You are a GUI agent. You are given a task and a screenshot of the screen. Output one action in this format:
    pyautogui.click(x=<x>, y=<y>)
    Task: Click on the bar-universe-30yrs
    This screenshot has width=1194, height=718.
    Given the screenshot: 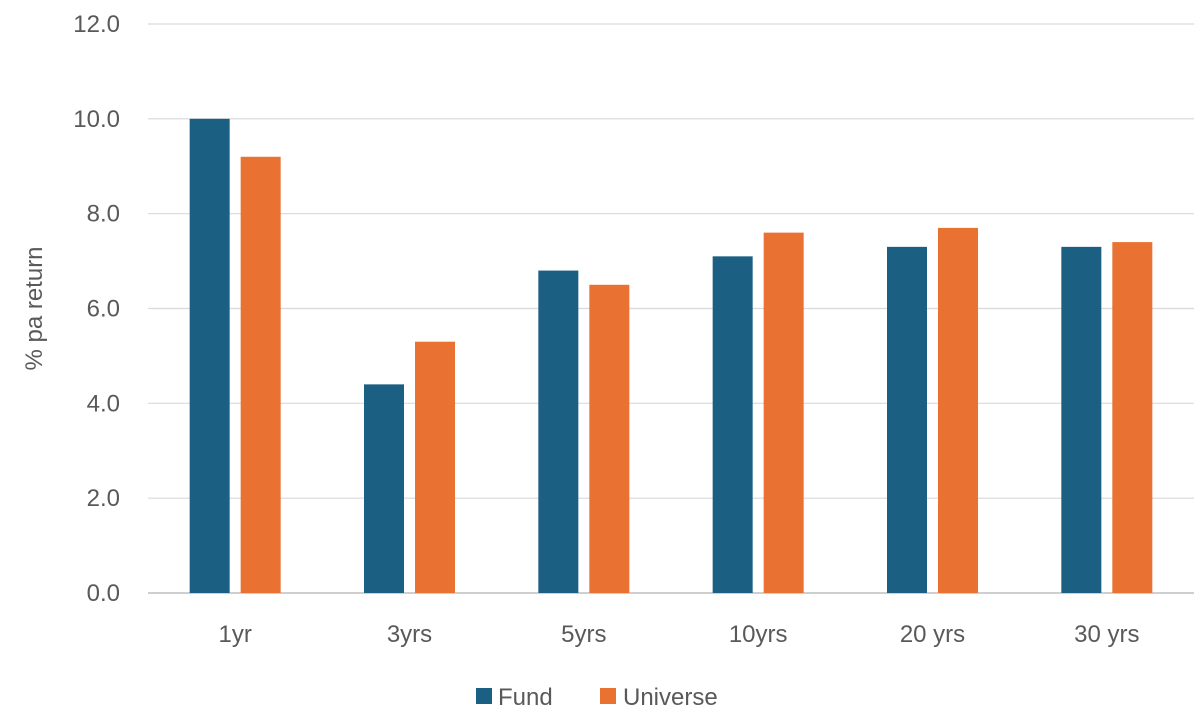 What is the action you would take?
    pyautogui.click(x=1132, y=417)
    